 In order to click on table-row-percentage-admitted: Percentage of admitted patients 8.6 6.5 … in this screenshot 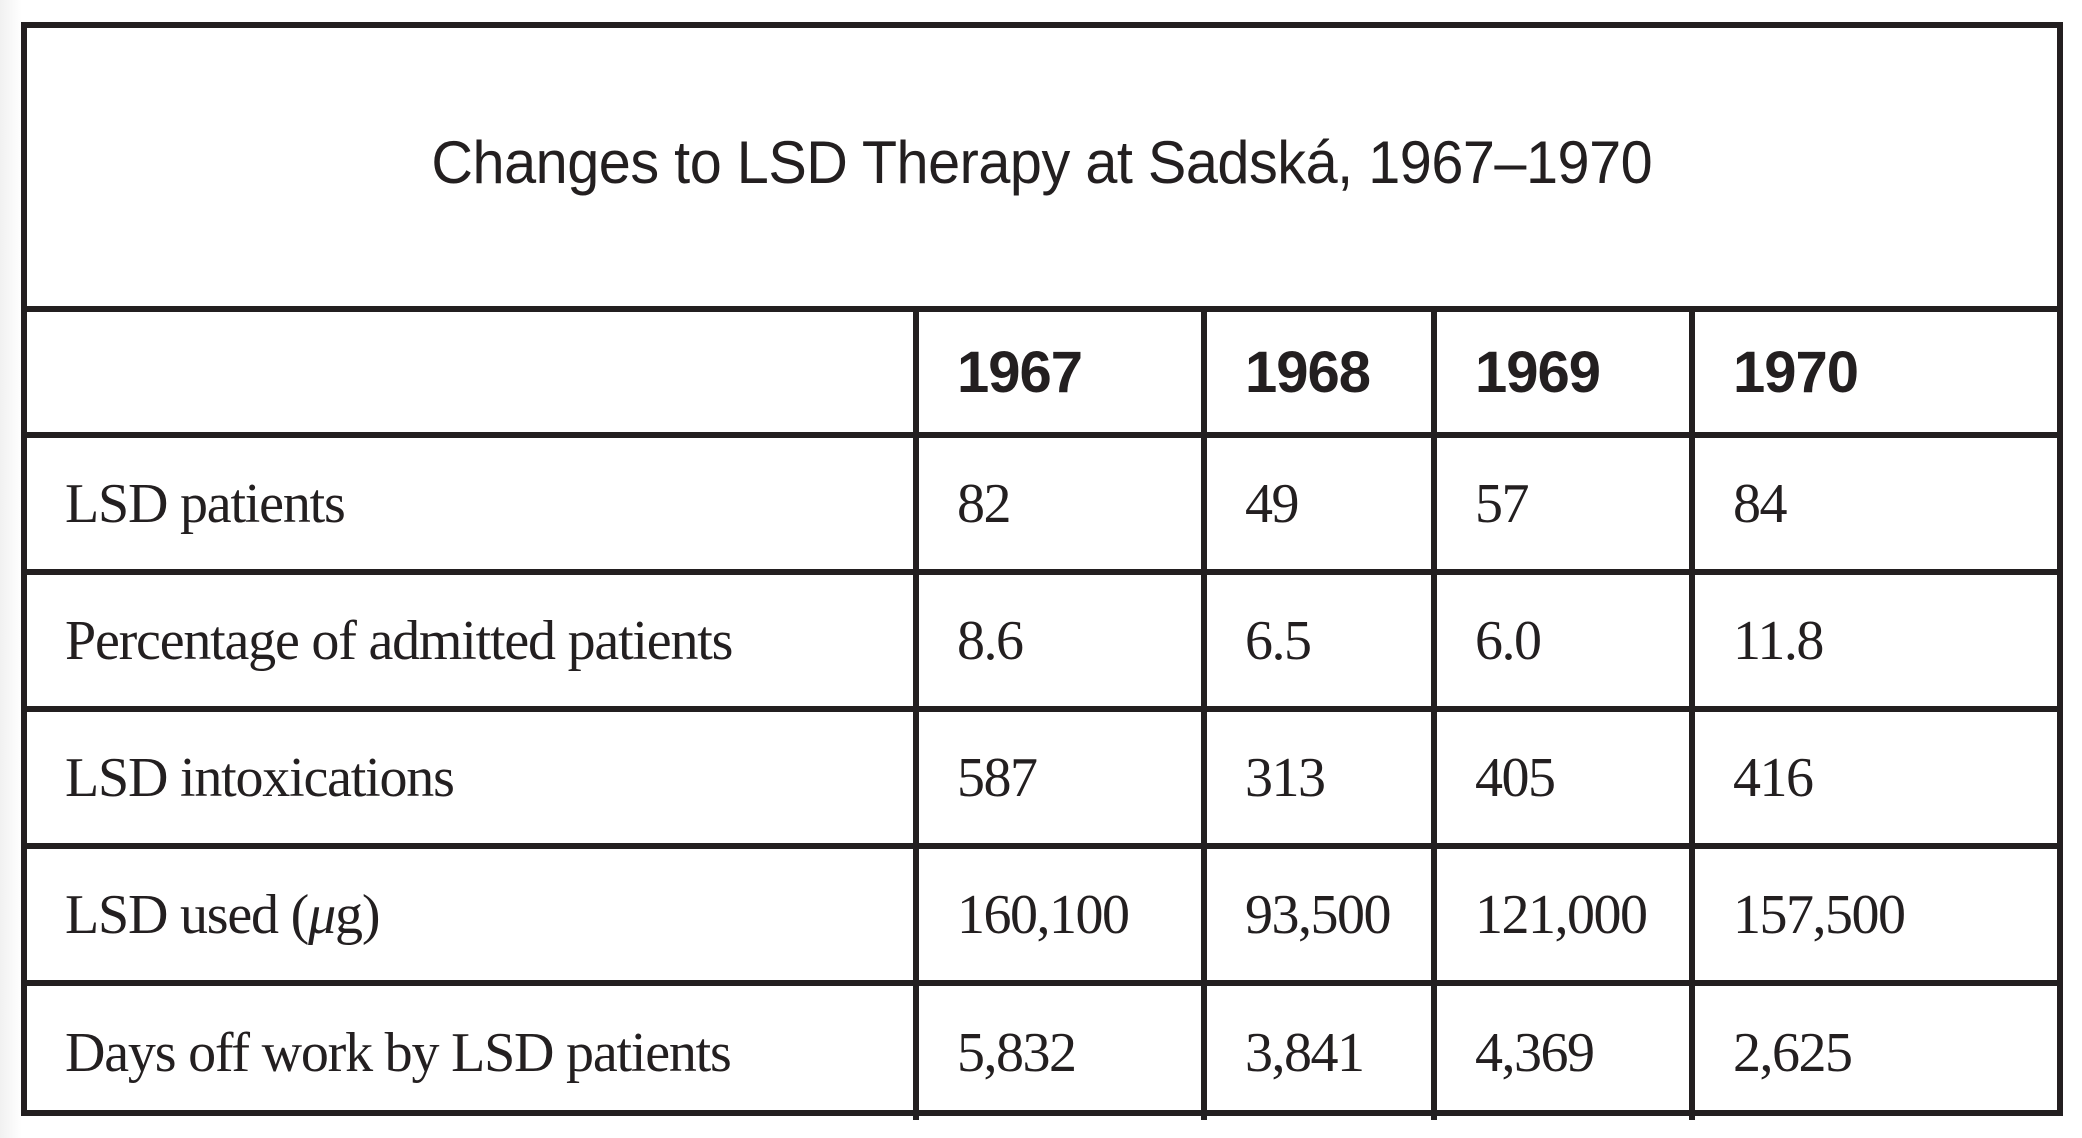, I will do `click(1042, 640)`.